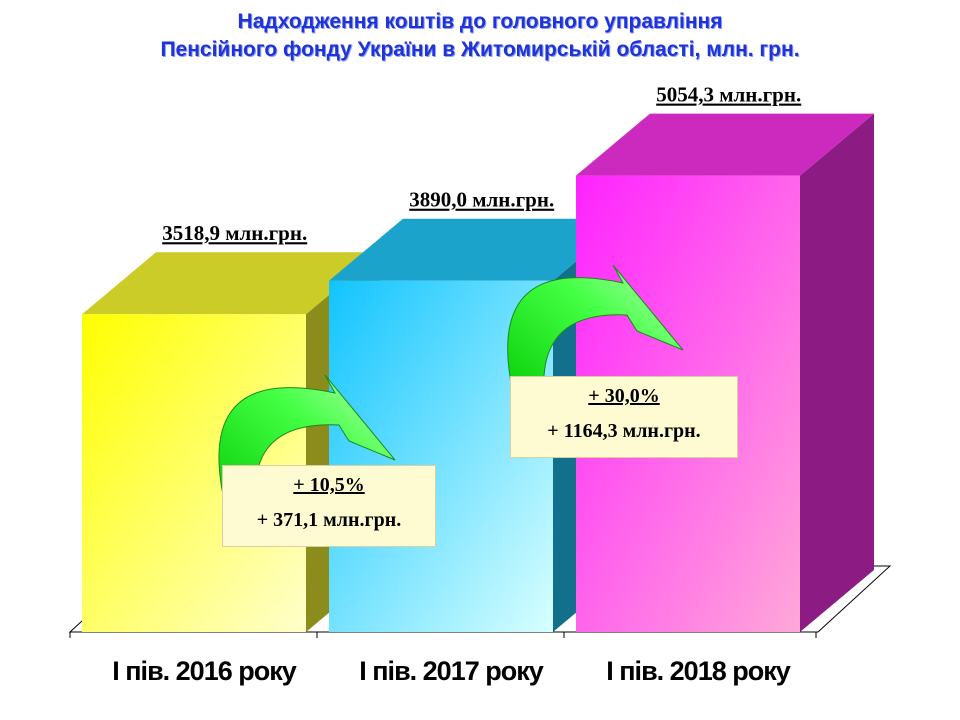 This screenshot has width=960, height=720. What do you see at coordinates (698, 671) in the screenshot?
I see `category-label-3: І пів. 2018 року` at bounding box center [698, 671].